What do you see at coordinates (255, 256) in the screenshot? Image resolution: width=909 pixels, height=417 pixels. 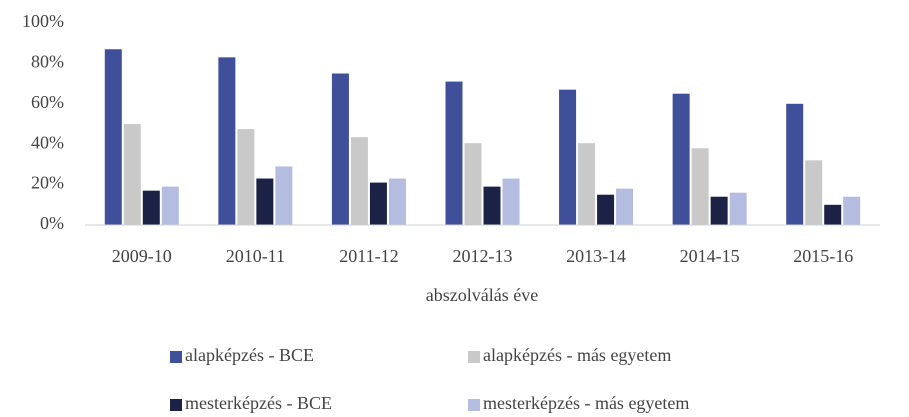 I see `x-tick-label: 2010-11` at bounding box center [255, 256].